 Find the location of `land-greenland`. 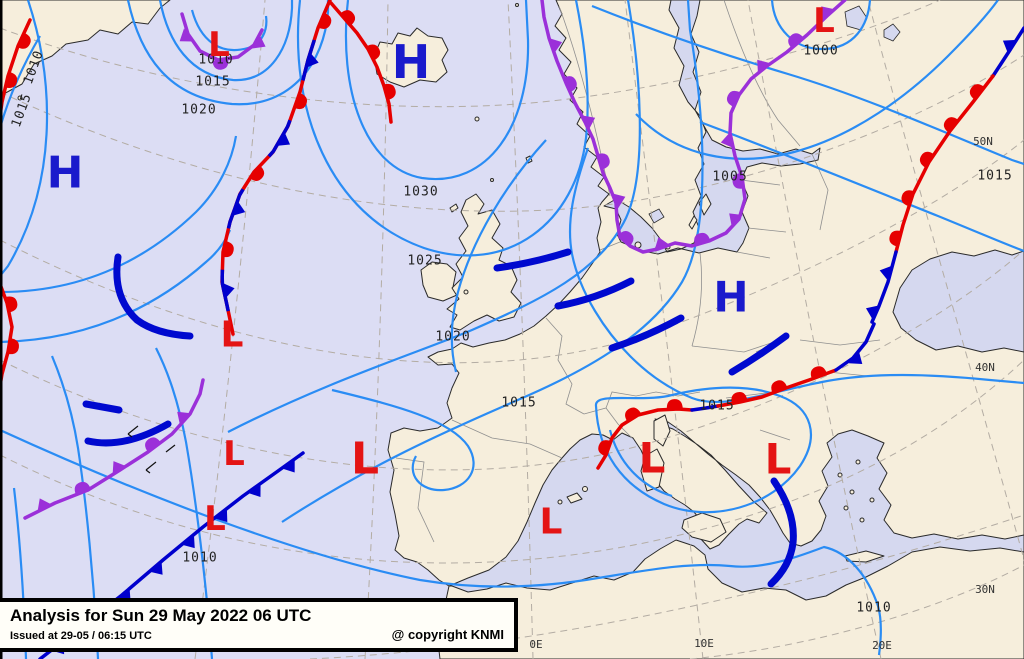

land-greenland is located at coordinates (85, 48).